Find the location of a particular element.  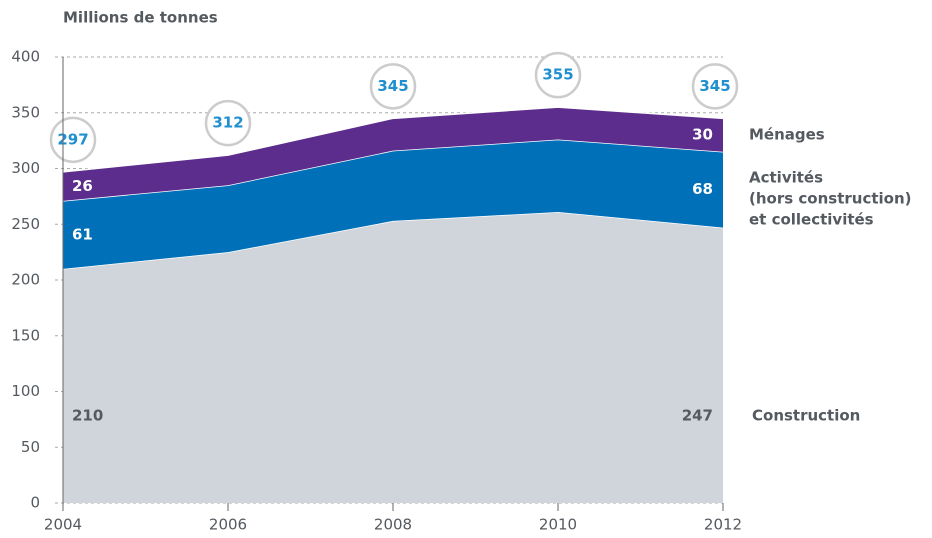

total-label: 312 is located at coordinates (227, 123).